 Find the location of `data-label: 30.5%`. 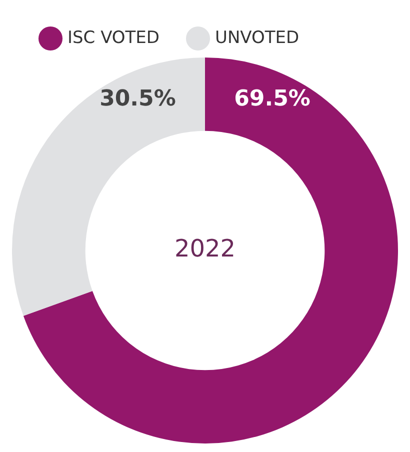

data-label: 30.5% is located at coordinates (138, 99).